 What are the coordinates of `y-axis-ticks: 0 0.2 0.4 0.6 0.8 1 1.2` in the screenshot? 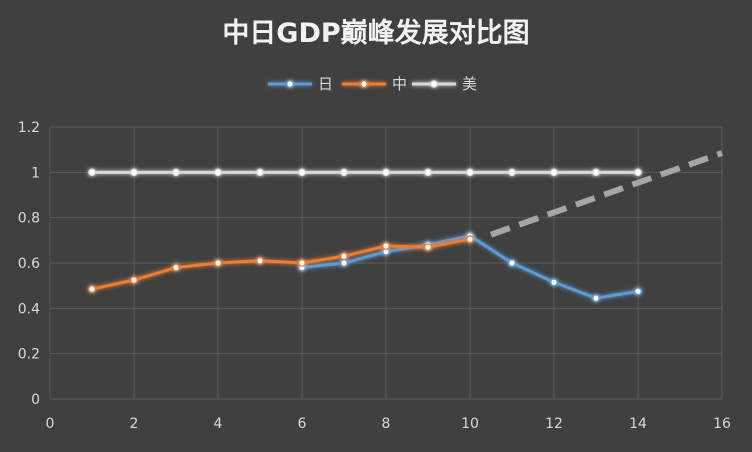 It's located at (29, 264).